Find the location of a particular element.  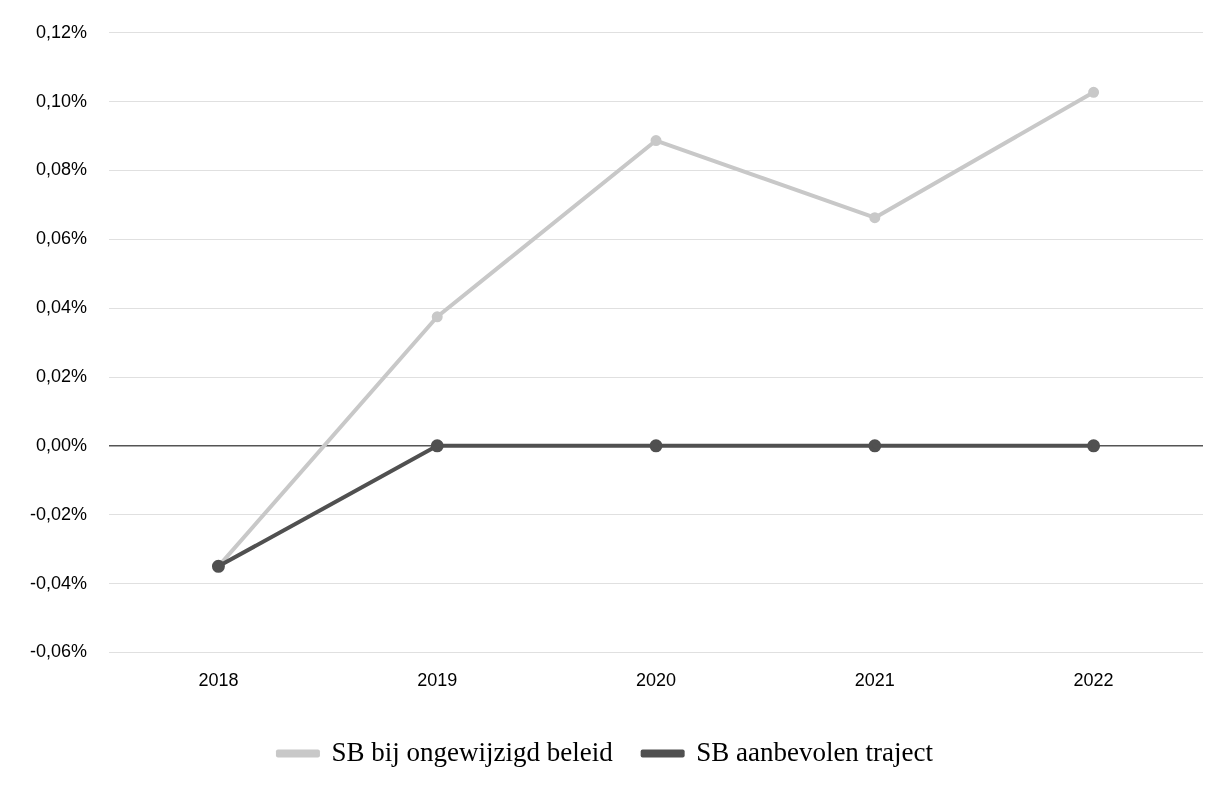

y-tick-label: 0,08% is located at coordinates (61, 169).